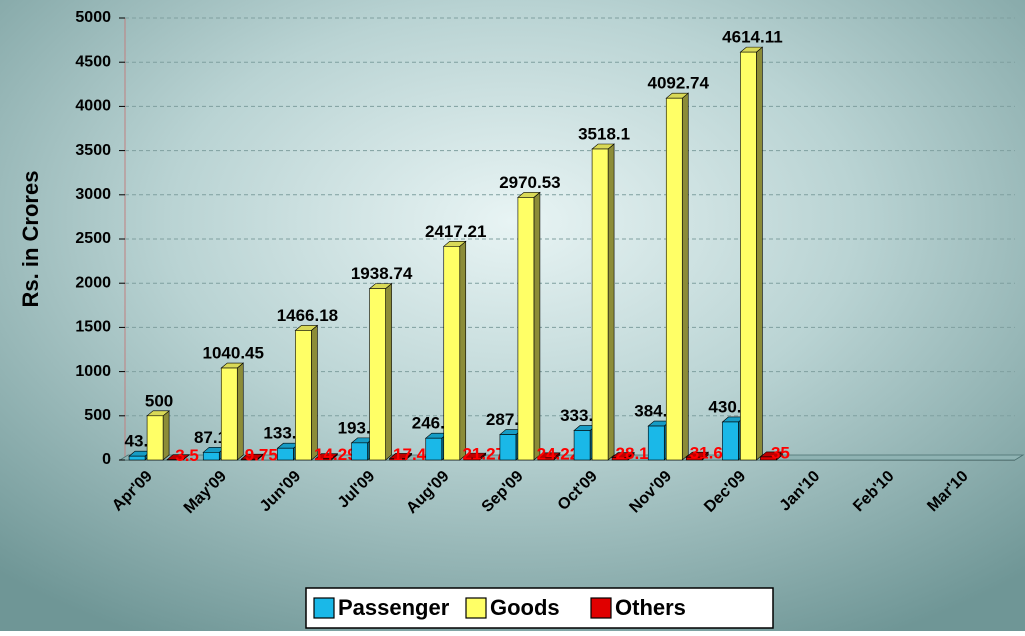 This screenshot has width=1025, height=636. What do you see at coordinates (93, 150) in the screenshot?
I see `y-tick-label: 3500` at bounding box center [93, 150].